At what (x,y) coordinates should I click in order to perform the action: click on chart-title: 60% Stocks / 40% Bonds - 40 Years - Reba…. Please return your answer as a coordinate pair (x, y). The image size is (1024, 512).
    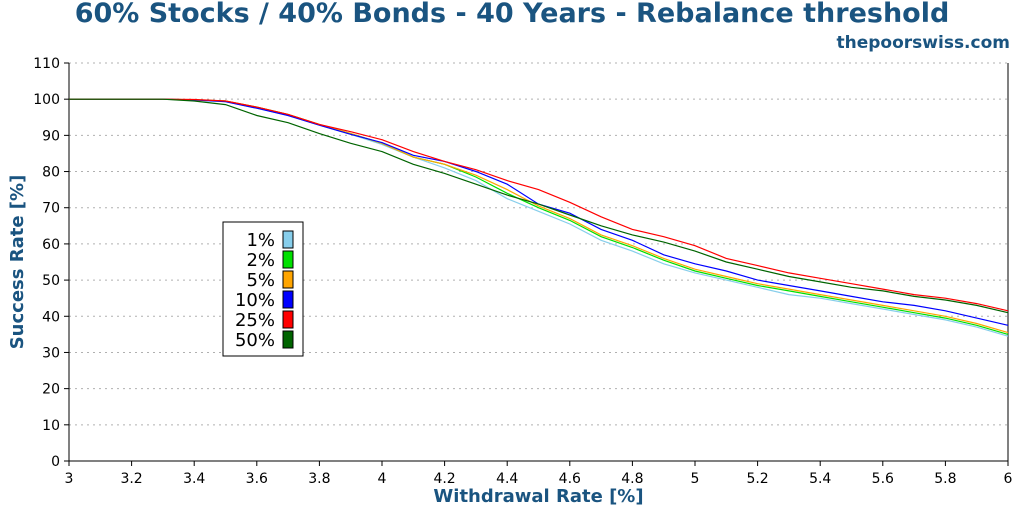
    Looking at the image, I should click on (512, 14).